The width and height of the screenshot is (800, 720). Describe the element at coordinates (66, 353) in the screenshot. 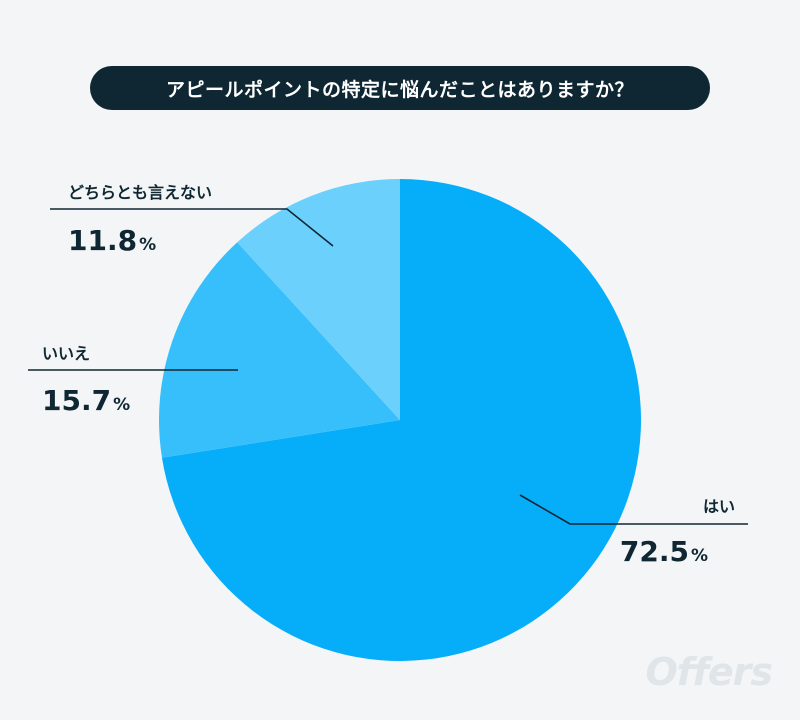

I see `slice-label-1: いいえ` at that location.